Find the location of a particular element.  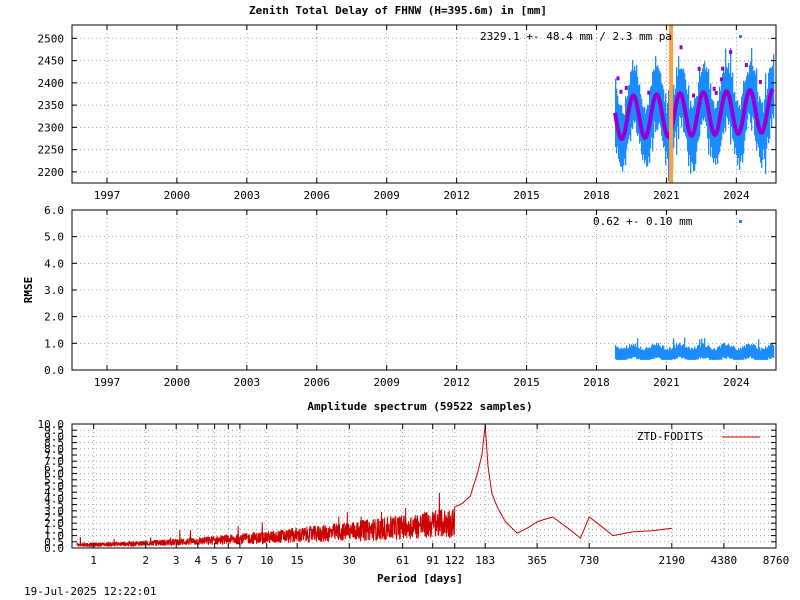

x-tick-label: 2009 is located at coordinates (386, 195).